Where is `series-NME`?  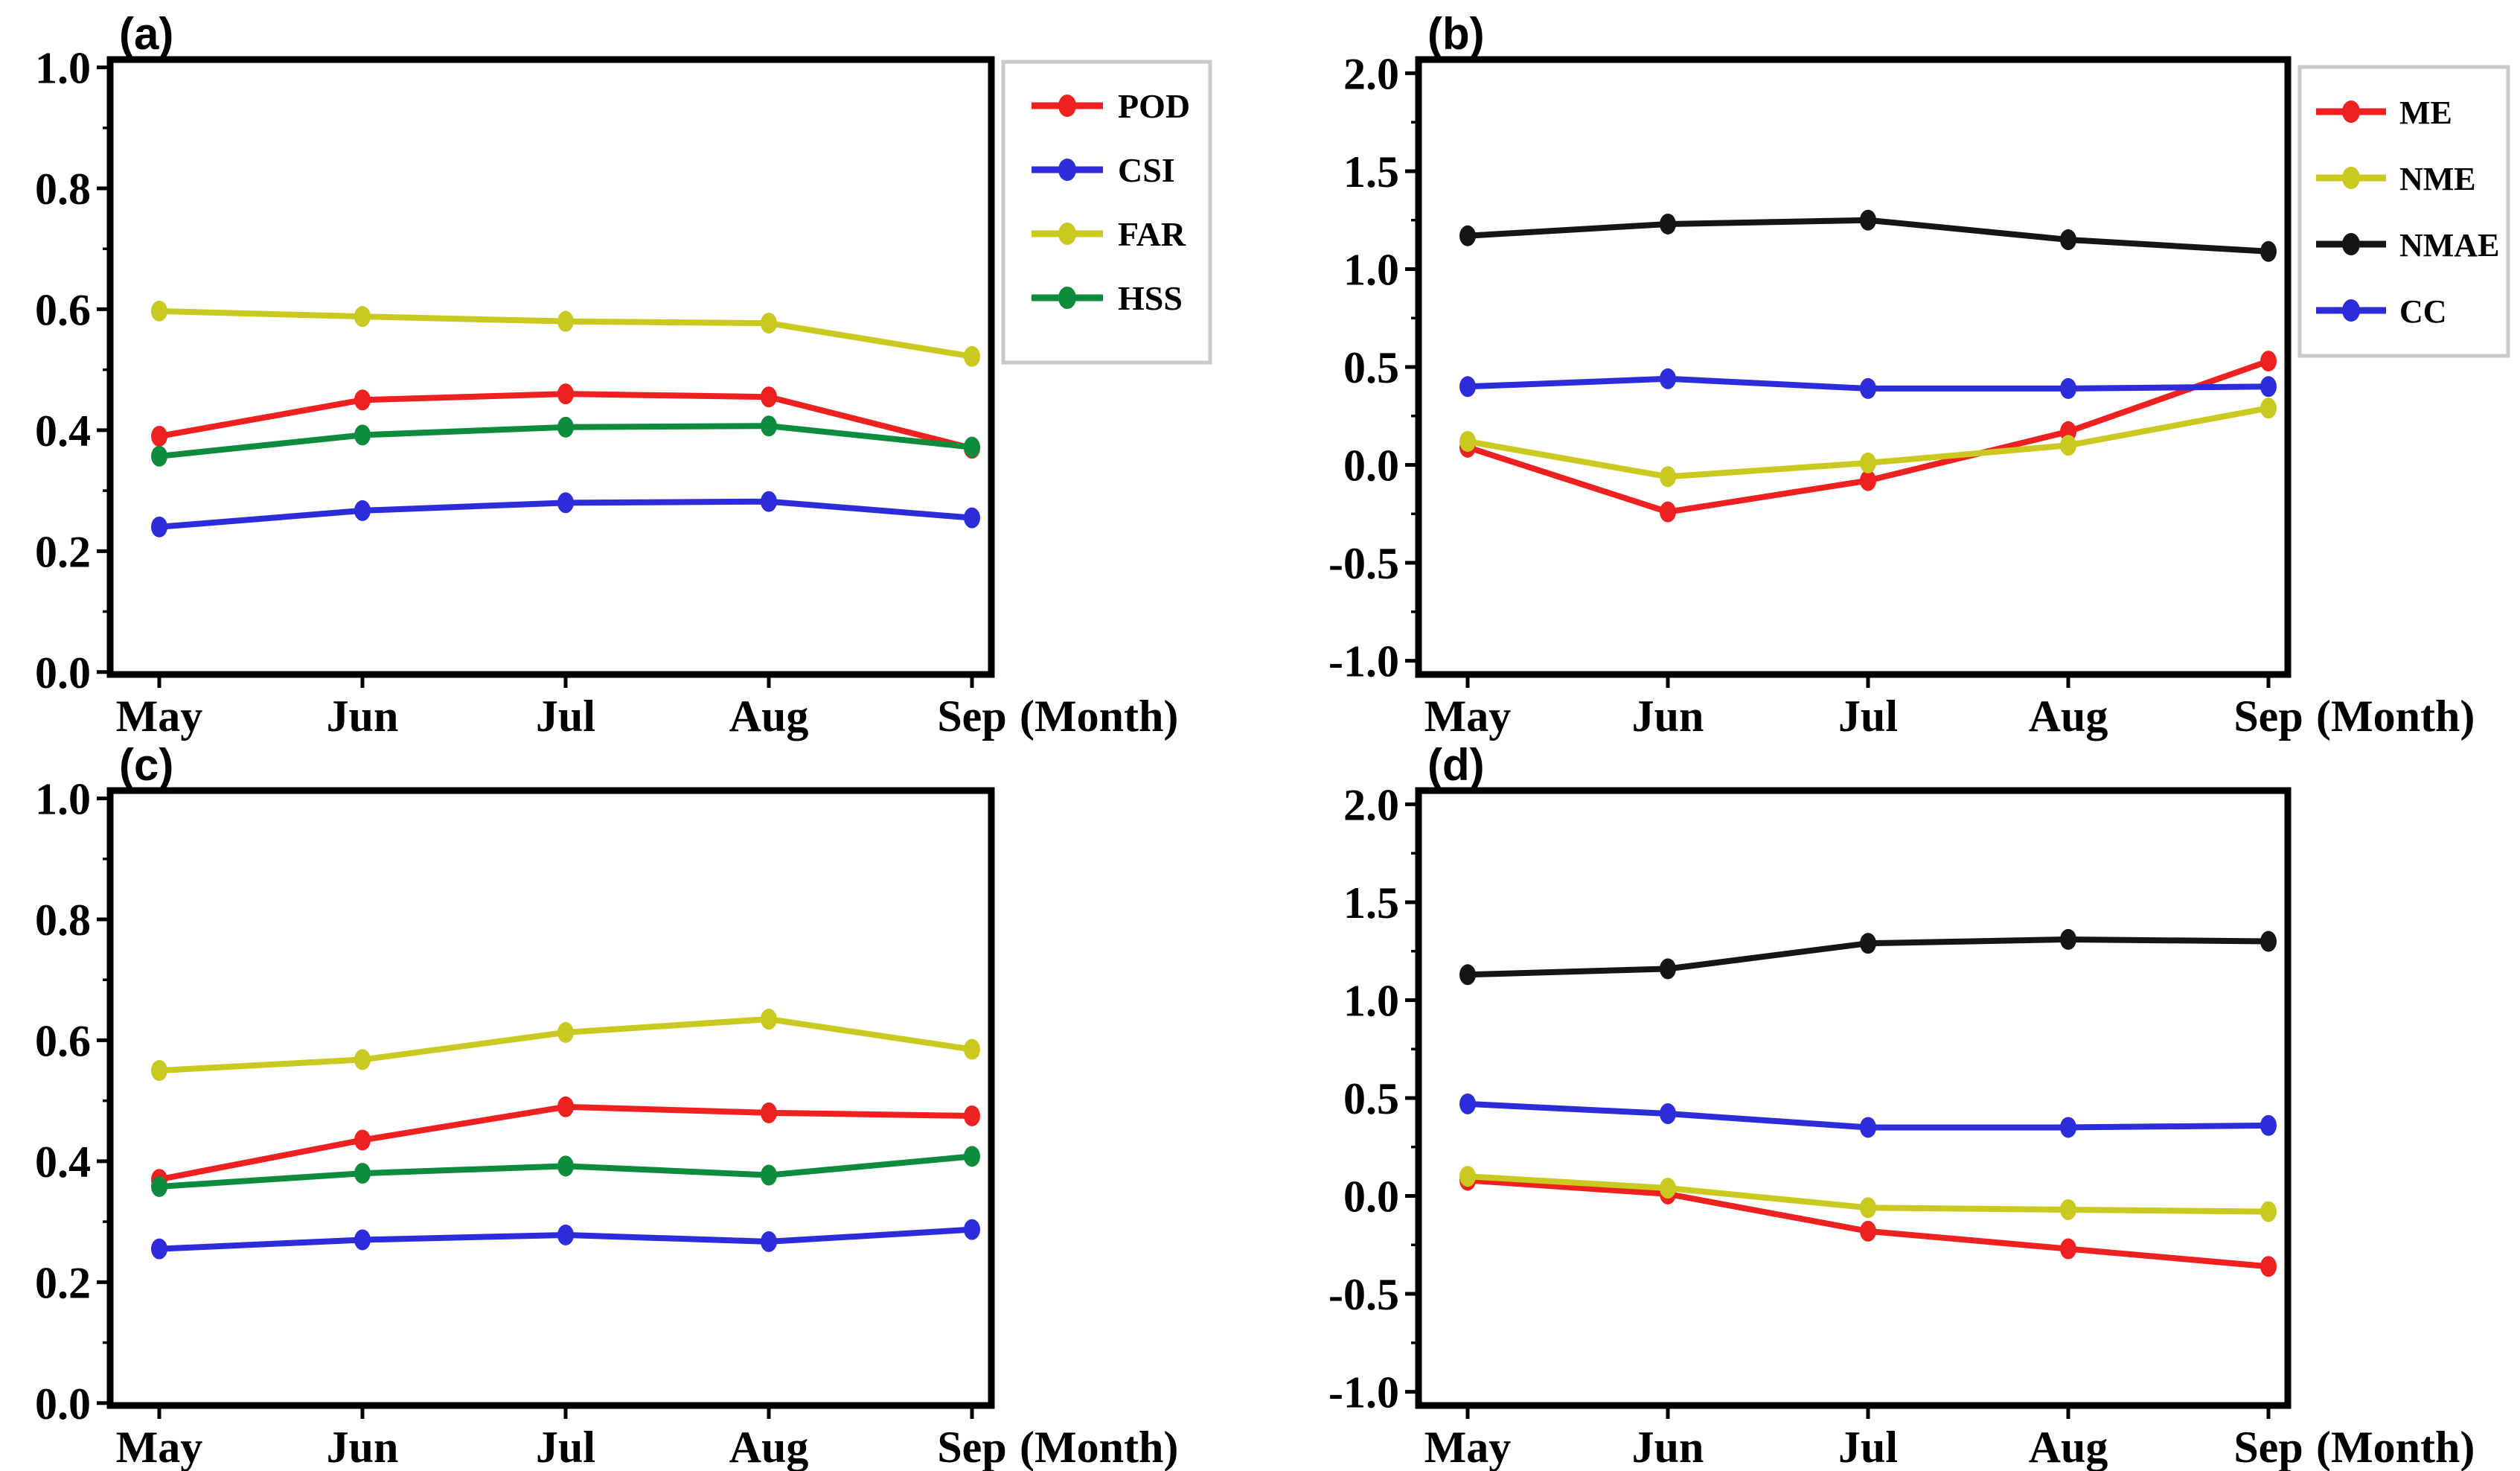 series-NME is located at coordinates (1868, 1194).